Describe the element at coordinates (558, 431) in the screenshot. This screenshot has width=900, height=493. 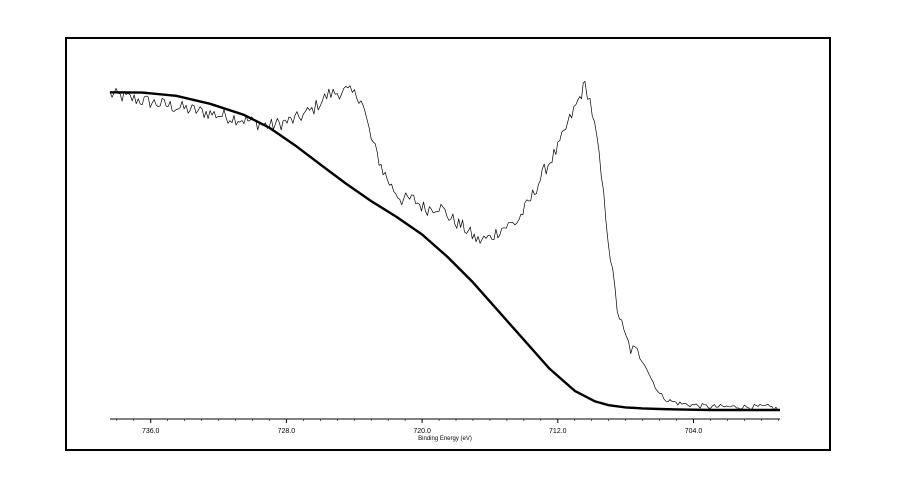
I see `x-tick-label: 712.0` at that location.